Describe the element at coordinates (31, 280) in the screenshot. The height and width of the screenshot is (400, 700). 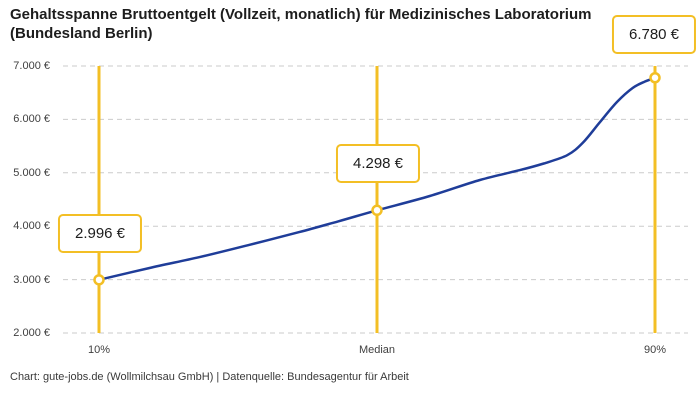
I see `y-tick-label: 3.000 €` at that location.